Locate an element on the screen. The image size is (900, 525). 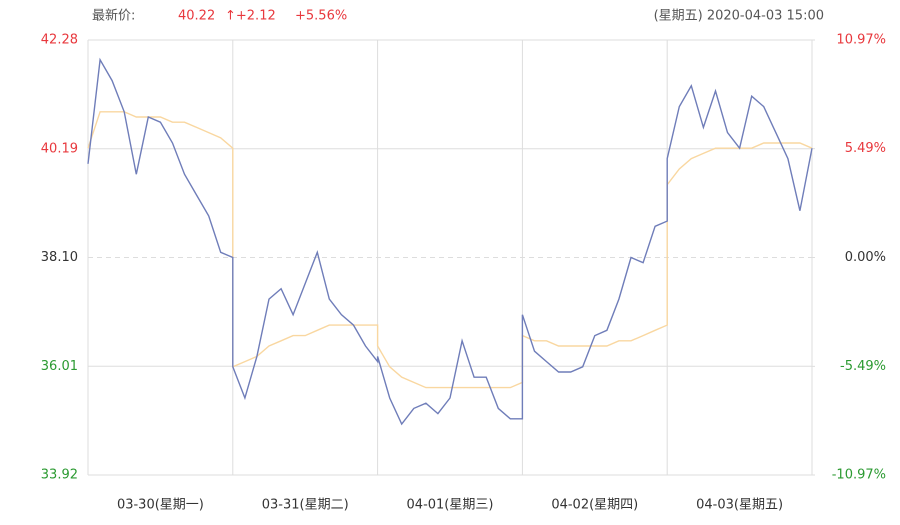
y2-tick-label: -5.49% is located at coordinates (863, 366).